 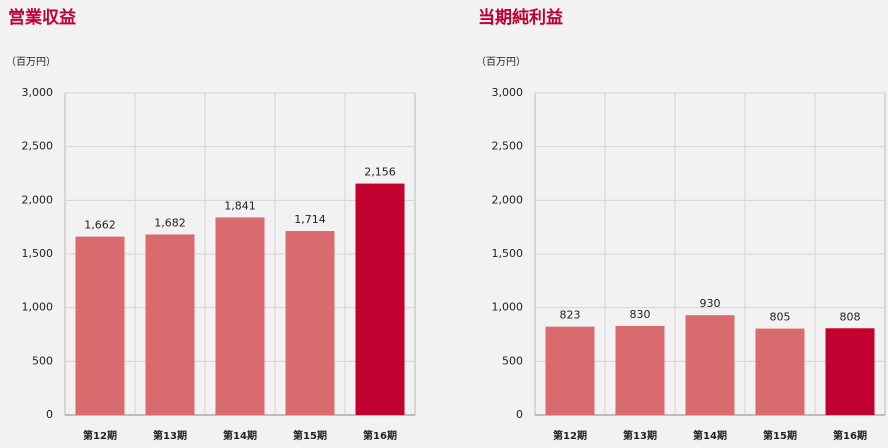 I want to click on value-label: 1,682, so click(x=170, y=222).